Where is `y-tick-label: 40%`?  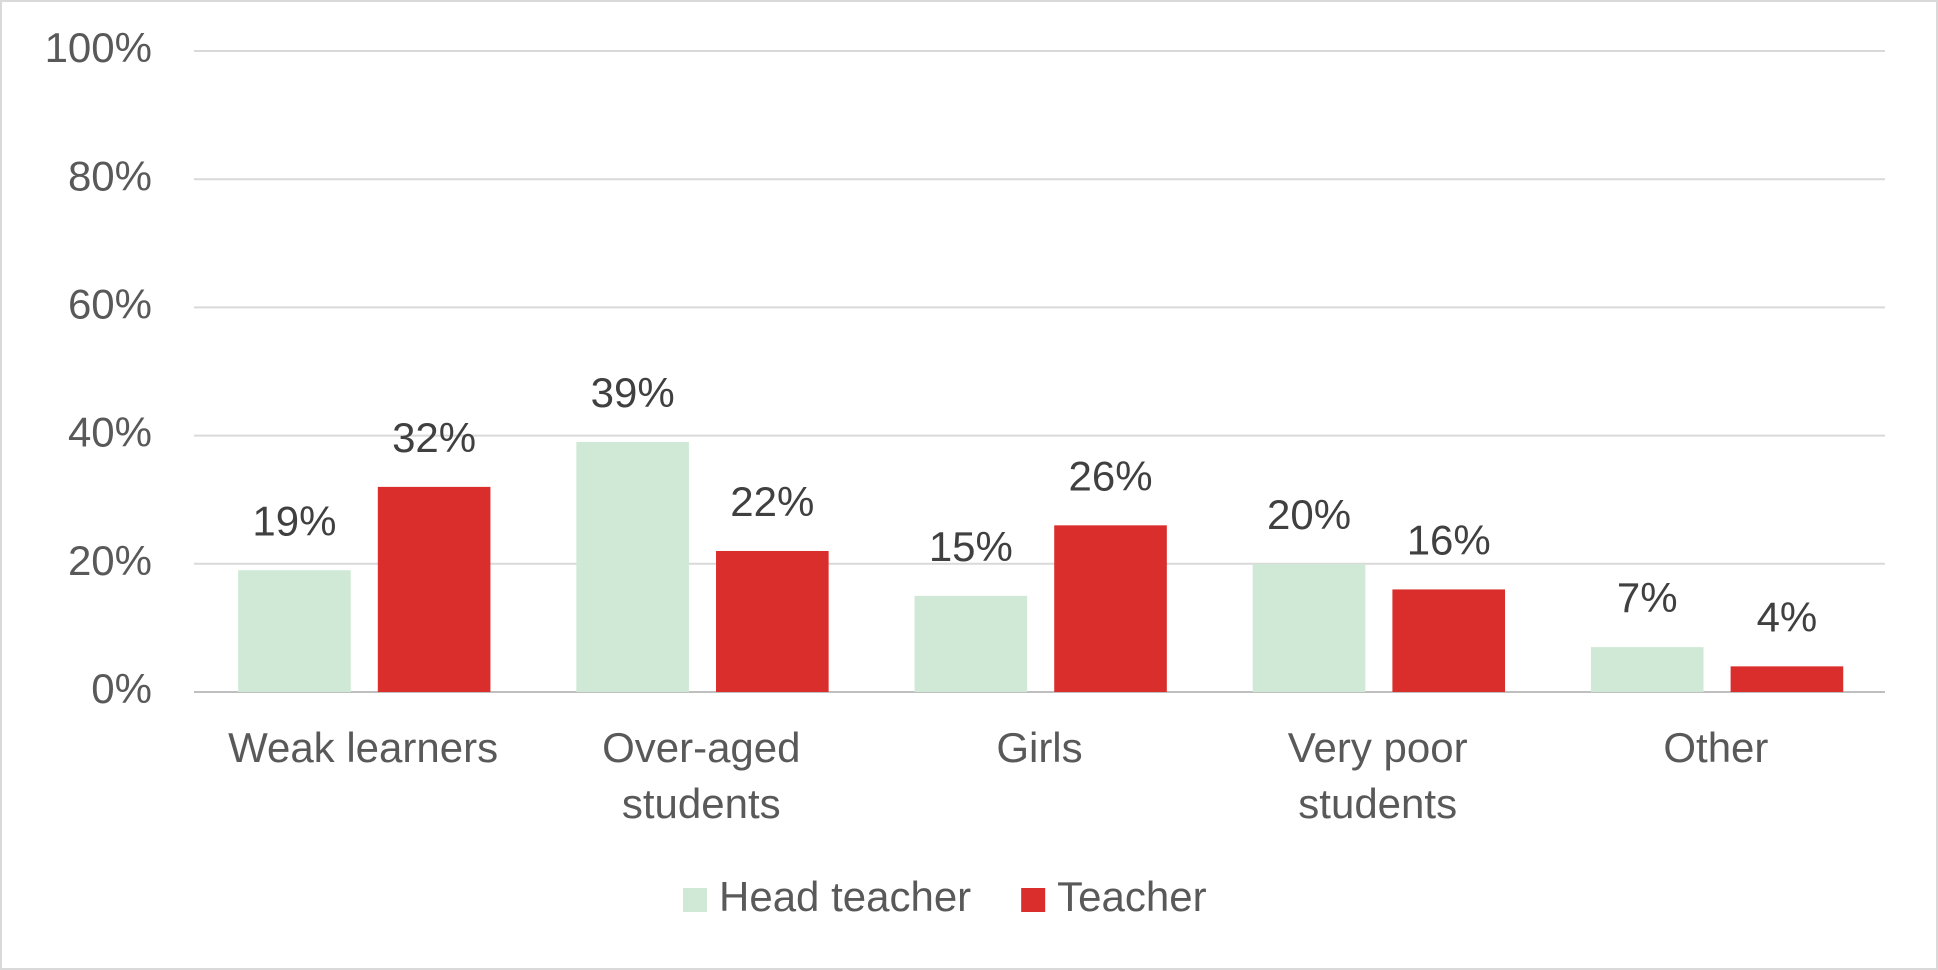
y-tick-label: 40% is located at coordinates (110, 432).